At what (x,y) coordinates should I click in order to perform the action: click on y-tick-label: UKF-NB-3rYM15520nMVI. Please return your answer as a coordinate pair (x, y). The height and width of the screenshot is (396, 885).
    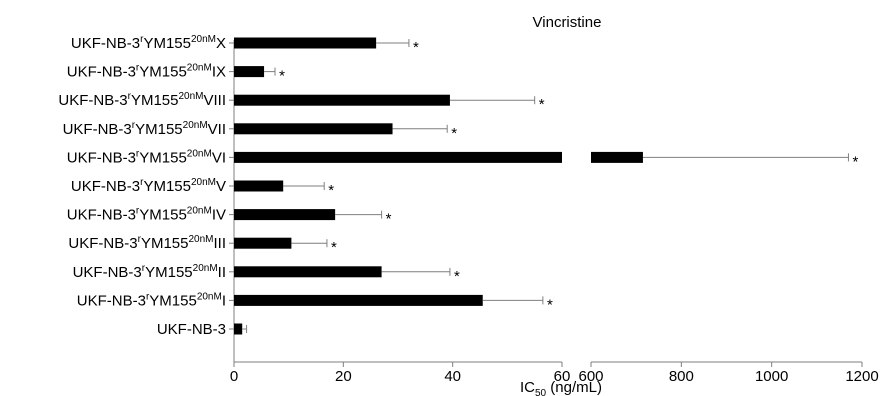
    Looking at the image, I should click on (146, 157).